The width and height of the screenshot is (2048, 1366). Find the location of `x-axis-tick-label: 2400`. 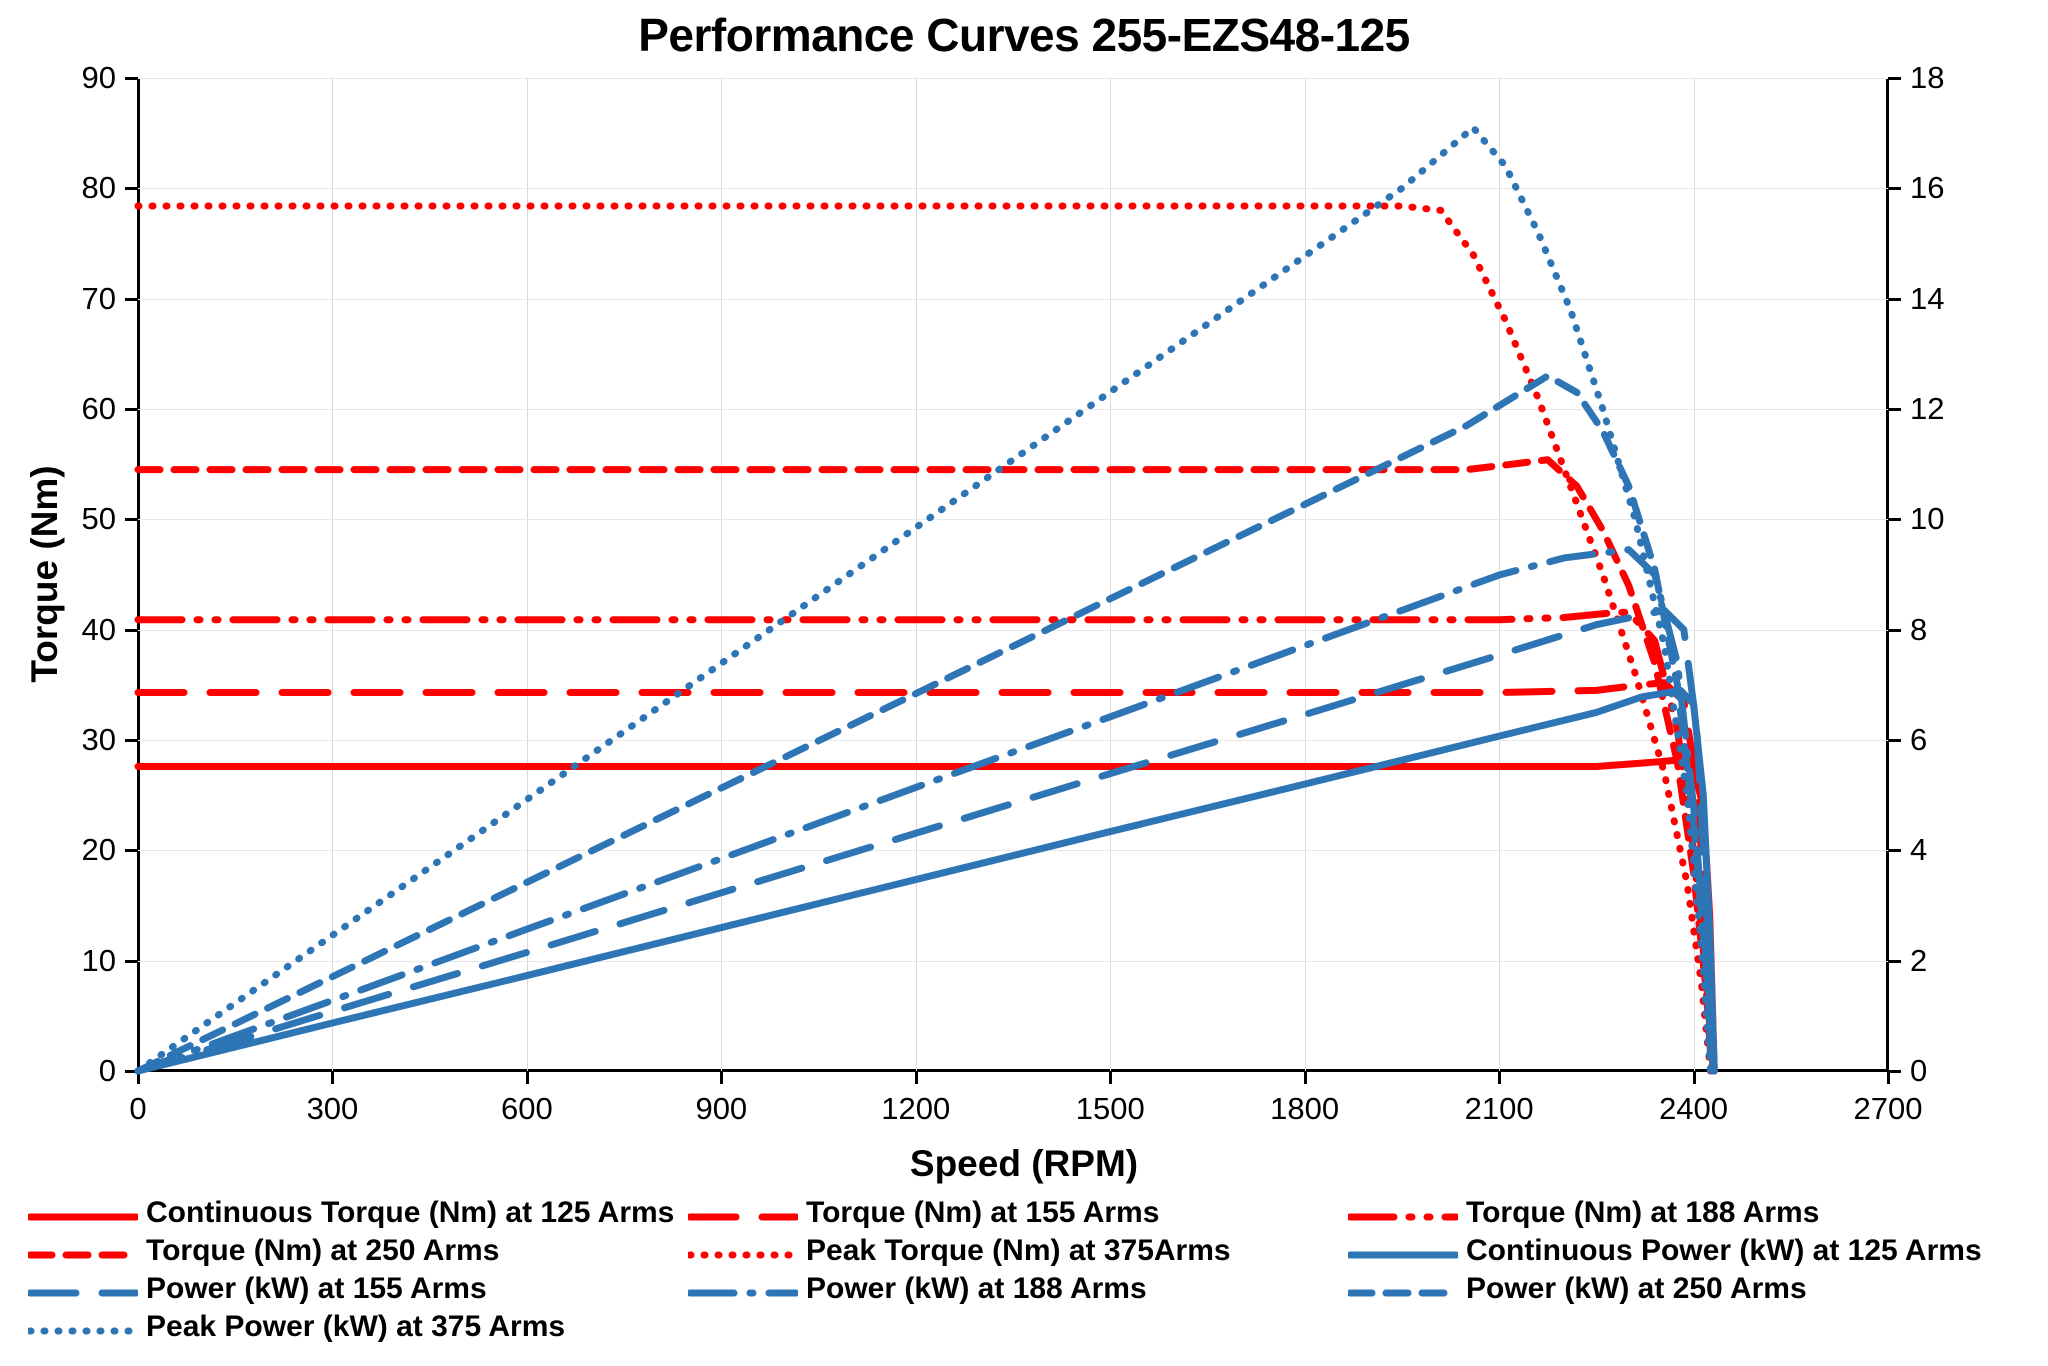

x-axis-tick-label: 2400 is located at coordinates (1694, 1108).